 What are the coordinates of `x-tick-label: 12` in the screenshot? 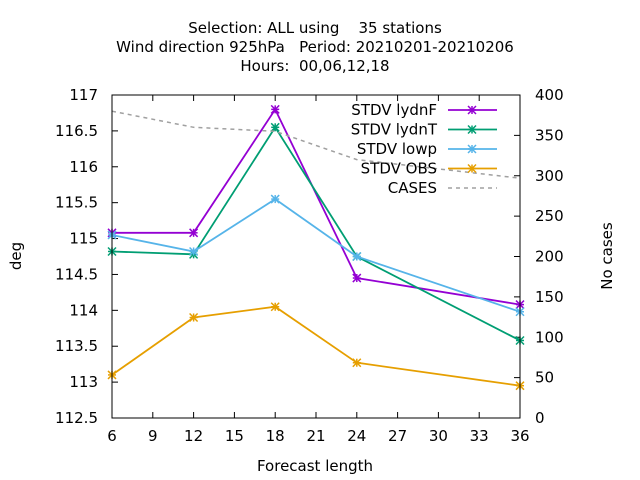 It's located at (193, 436).